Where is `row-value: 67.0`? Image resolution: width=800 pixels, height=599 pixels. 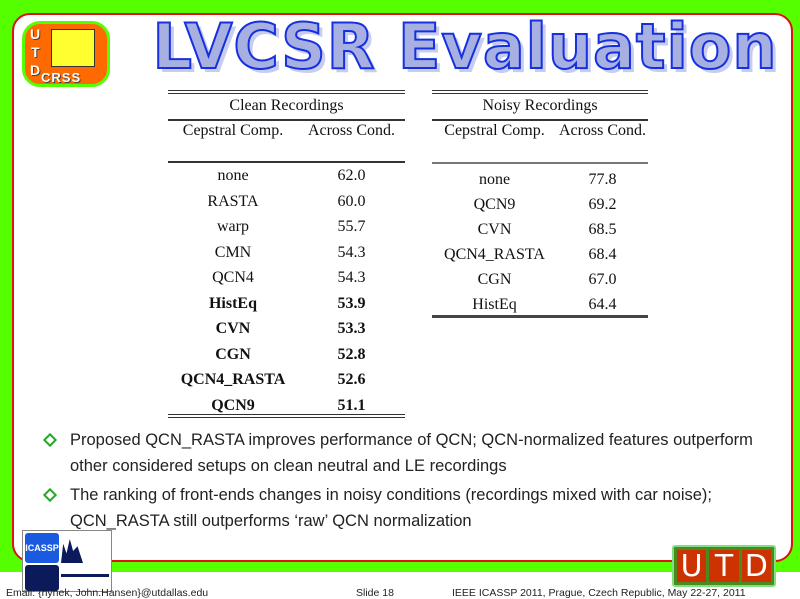 row-value: 67.0 is located at coordinates (602, 279).